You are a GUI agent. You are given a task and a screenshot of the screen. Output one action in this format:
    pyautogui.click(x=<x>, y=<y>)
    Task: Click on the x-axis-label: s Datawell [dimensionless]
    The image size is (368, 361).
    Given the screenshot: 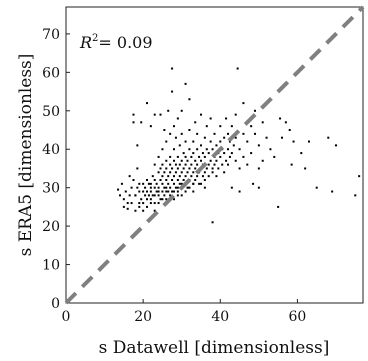 What is the action you would take?
    pyautogui.click(x=214, y=348)
    